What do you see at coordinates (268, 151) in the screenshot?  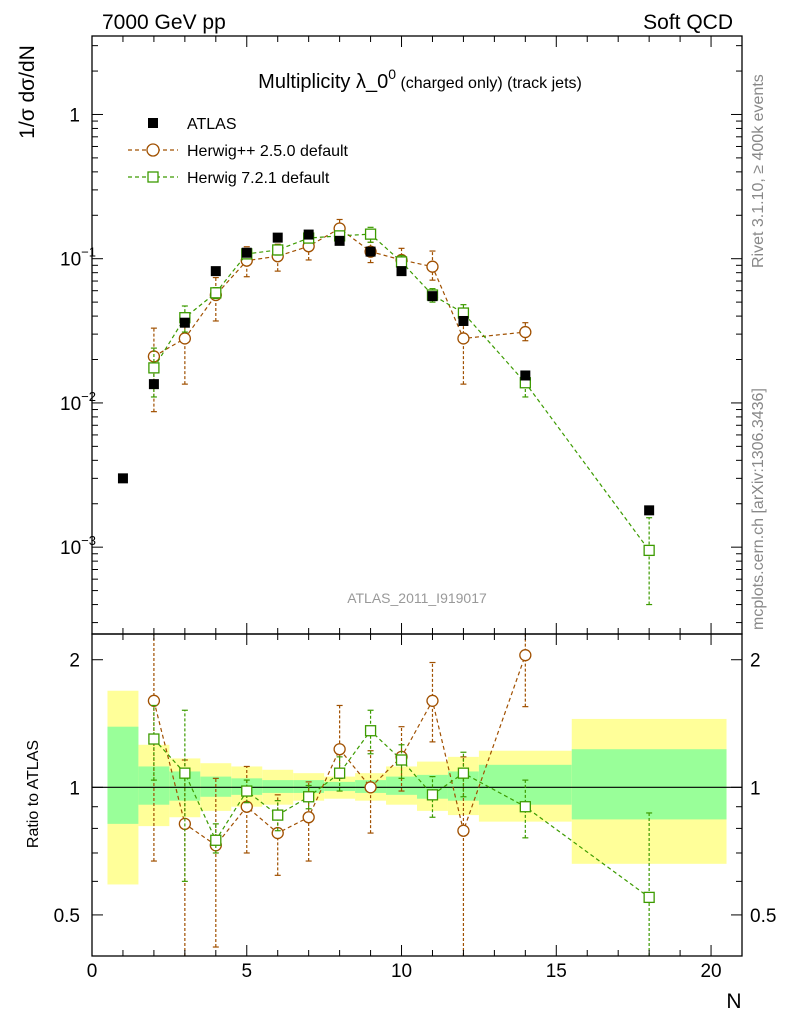 I see `legend-label-herwigpp: Herwig++ 2.5.0 default` at bounding box center [268, 151].